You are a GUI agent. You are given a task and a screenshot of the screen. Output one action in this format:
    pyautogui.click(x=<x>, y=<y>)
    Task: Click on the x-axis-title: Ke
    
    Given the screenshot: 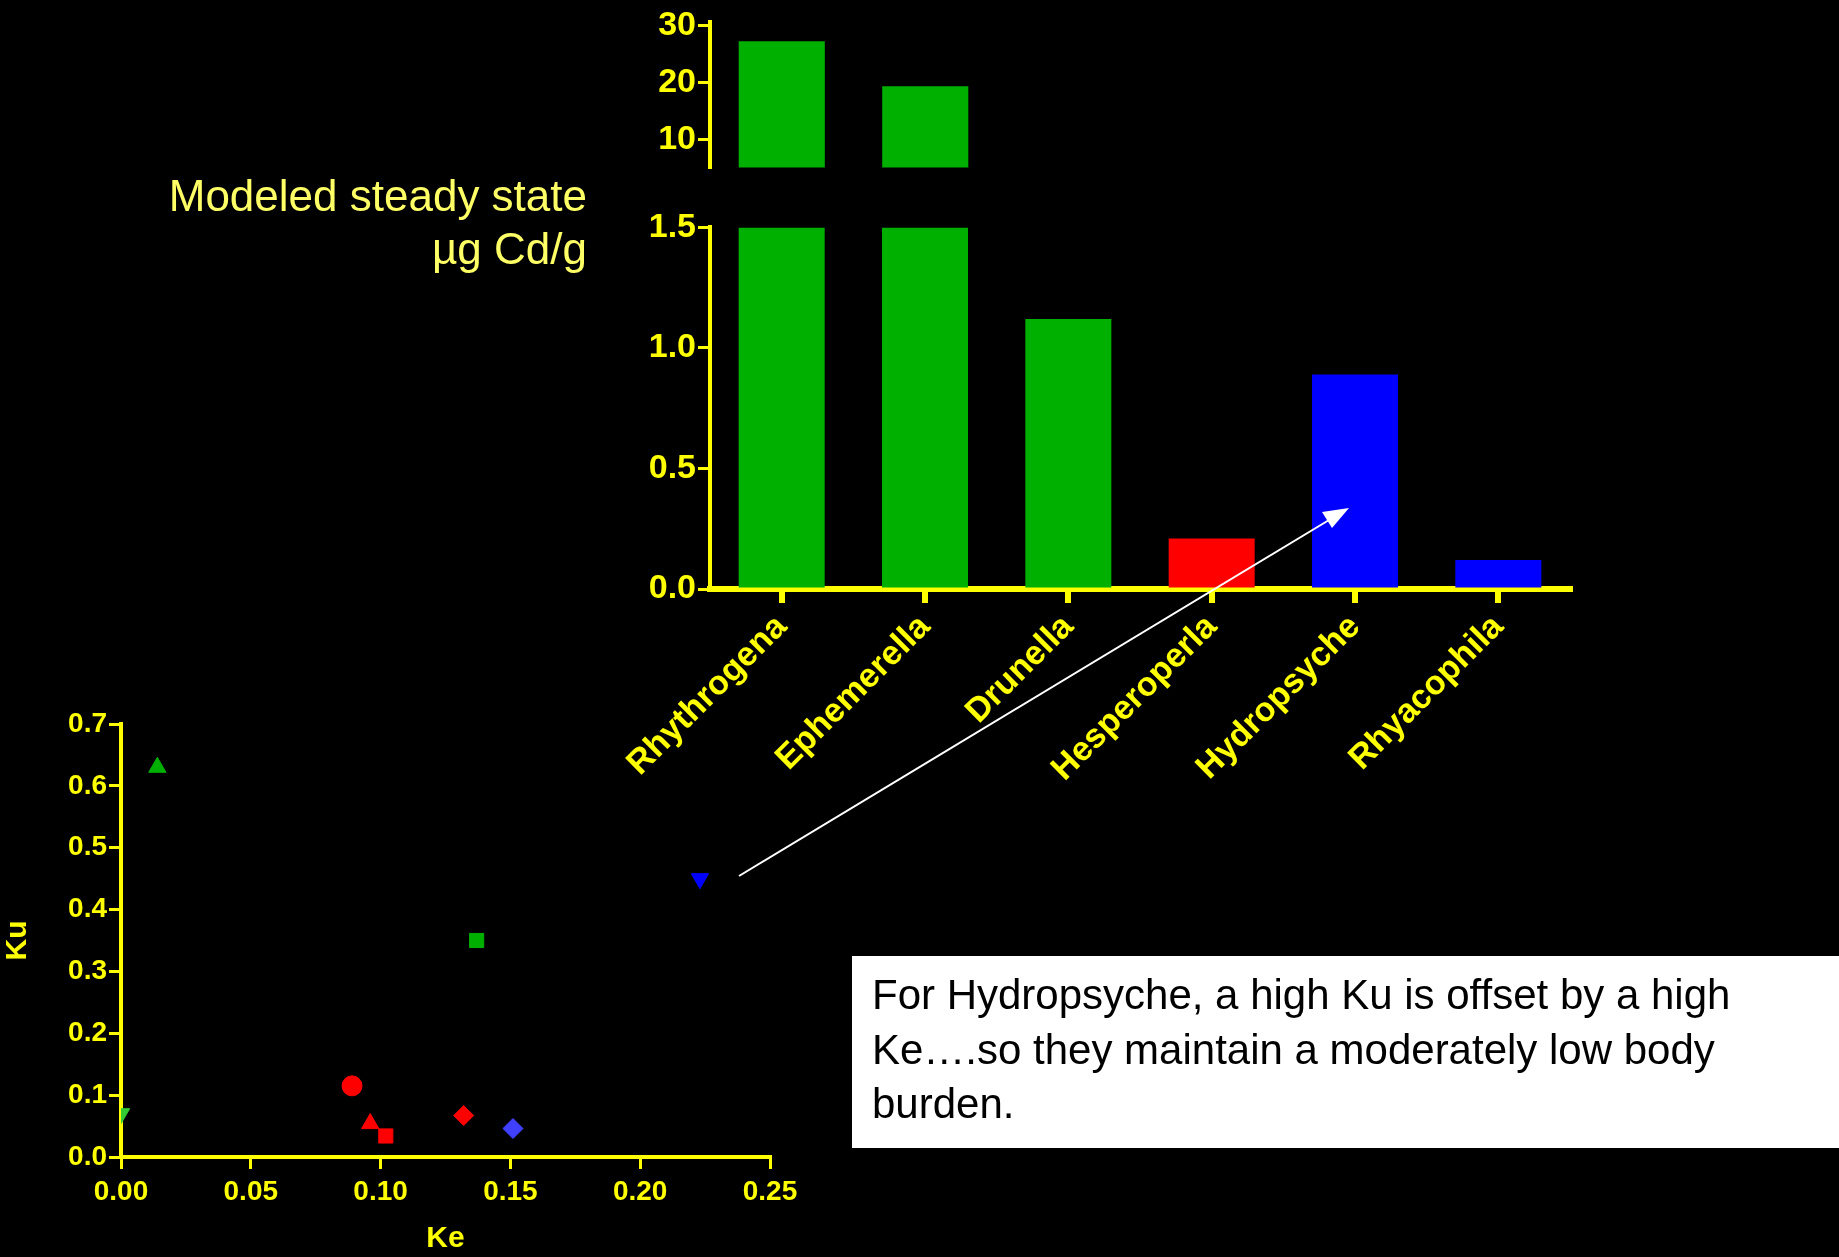 What is the action you would take?
    pyautogui.click(x=445, y=1237)
    